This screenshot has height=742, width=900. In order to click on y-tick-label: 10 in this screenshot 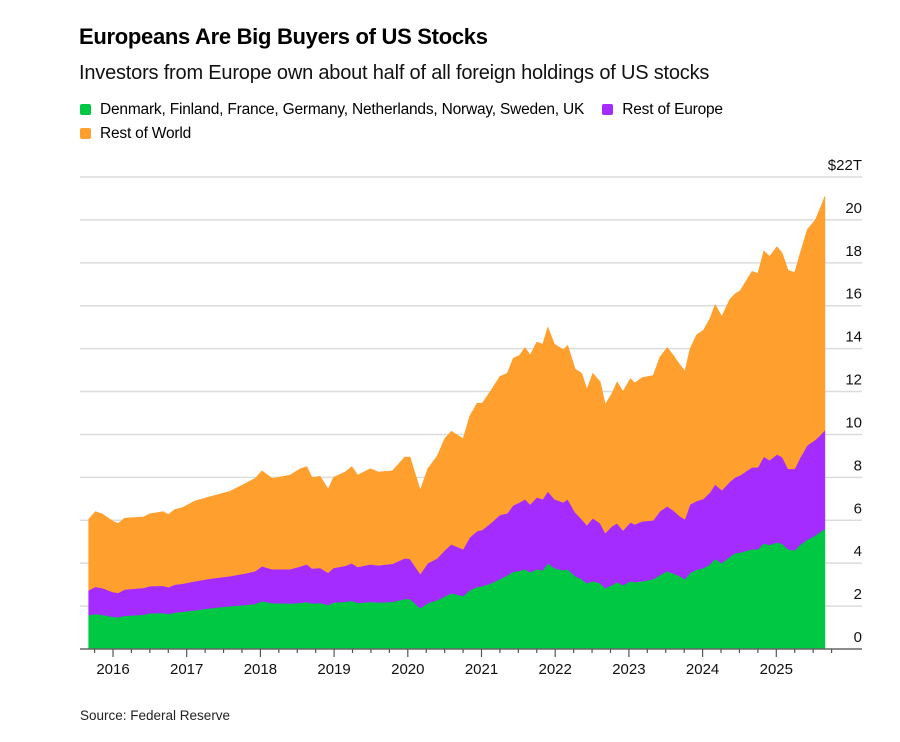, I will do `click(853, 422)`.